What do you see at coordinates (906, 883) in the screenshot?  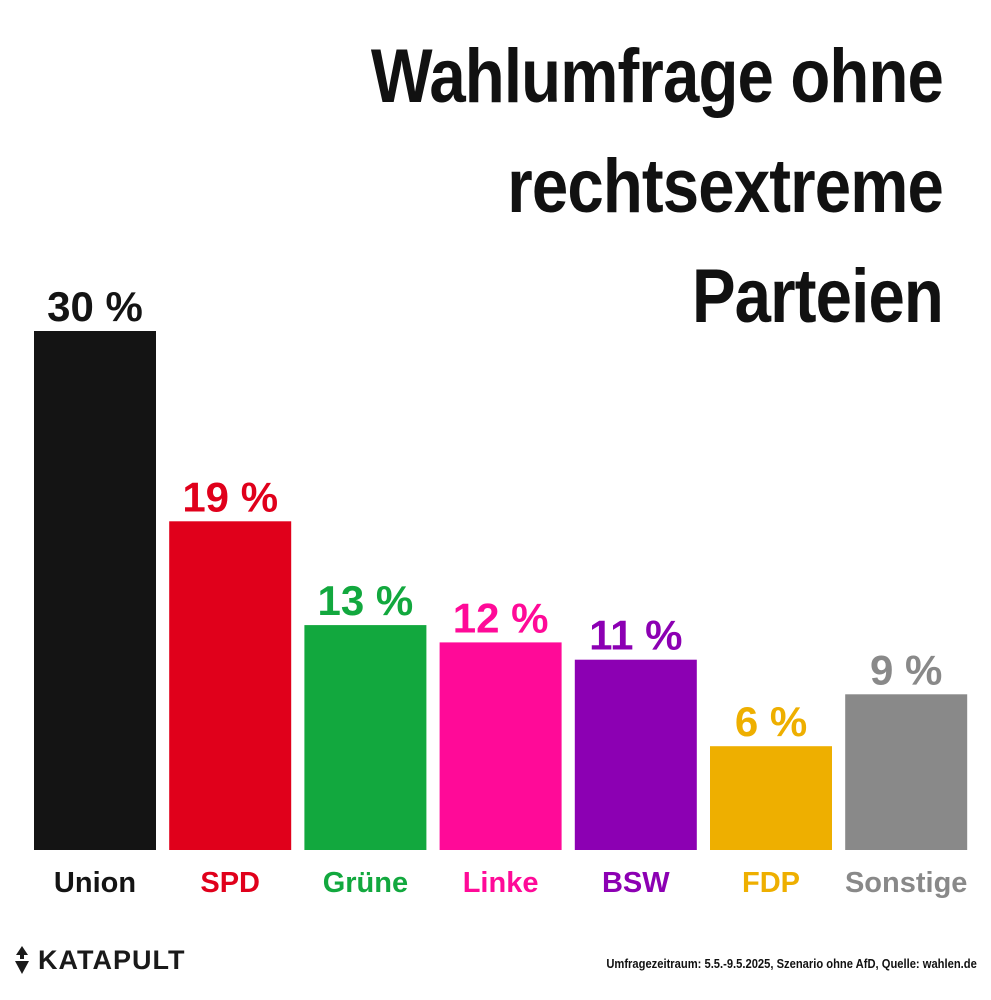 I see `category-label-sonstige: Sonstige` at bounding box center [906, 883].